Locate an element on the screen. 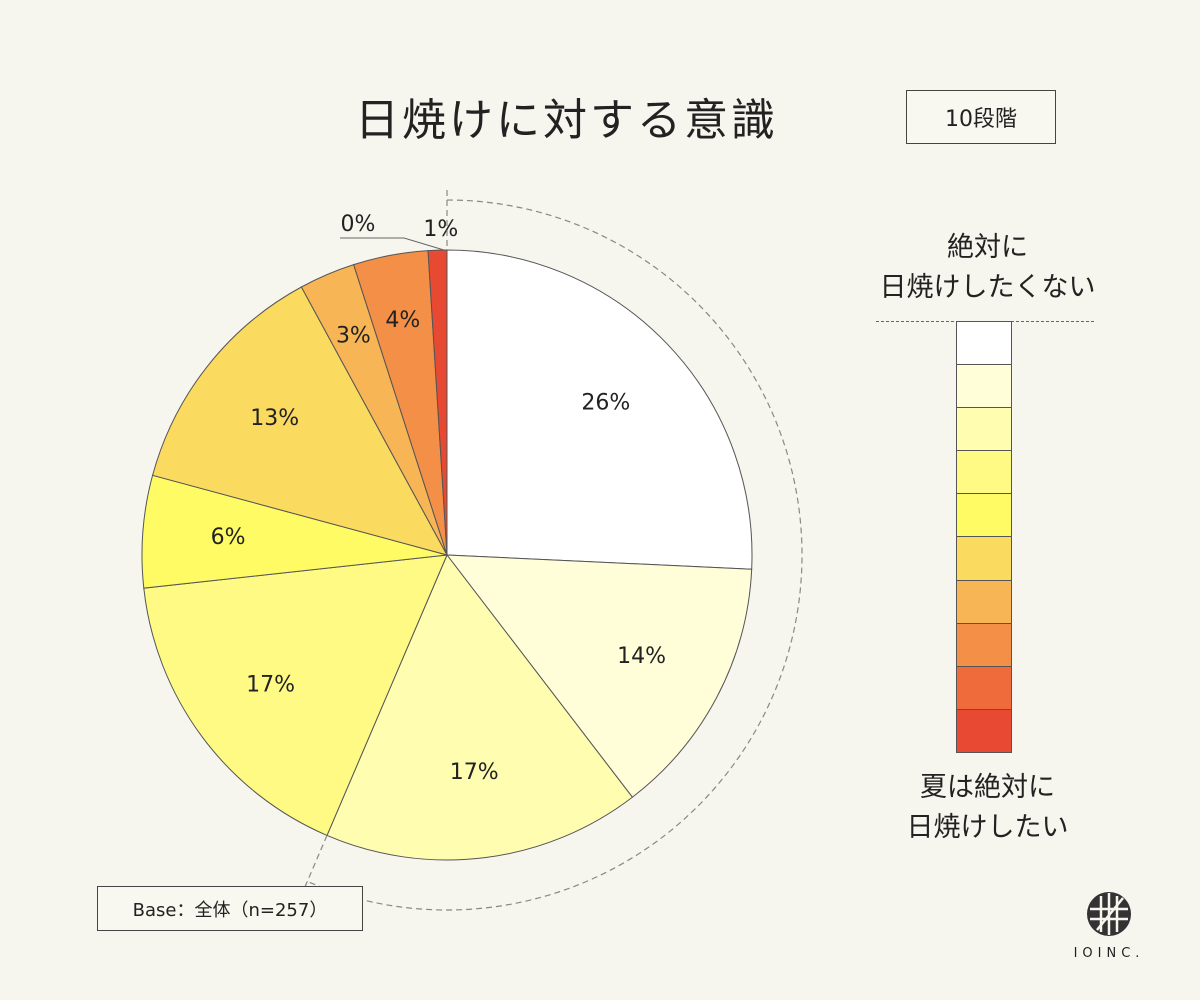 Image resolution: width=1200 pixels, height=1000 pixels. slice-label-9: 1% is located at coordinates (440, 229).